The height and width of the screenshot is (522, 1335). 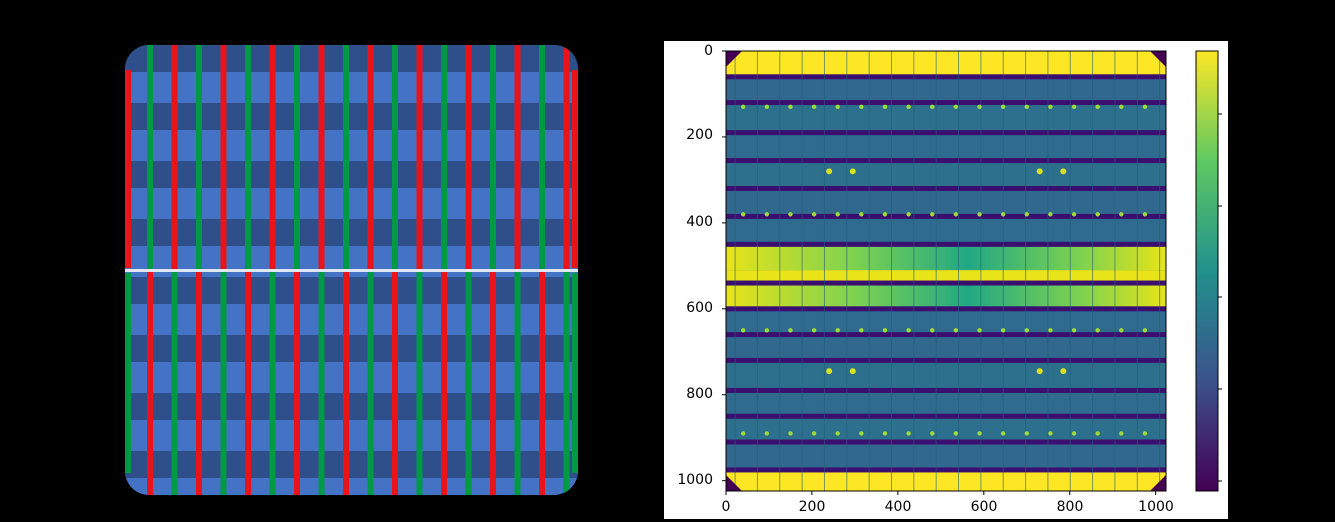 I want to click on y-tick-label: 600, so click(x=699, y=308).